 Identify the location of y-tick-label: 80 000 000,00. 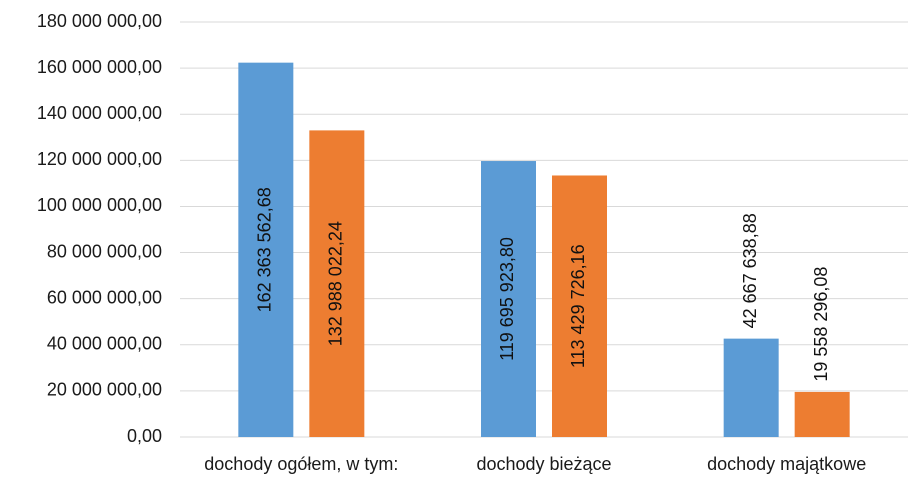
(104, 251).